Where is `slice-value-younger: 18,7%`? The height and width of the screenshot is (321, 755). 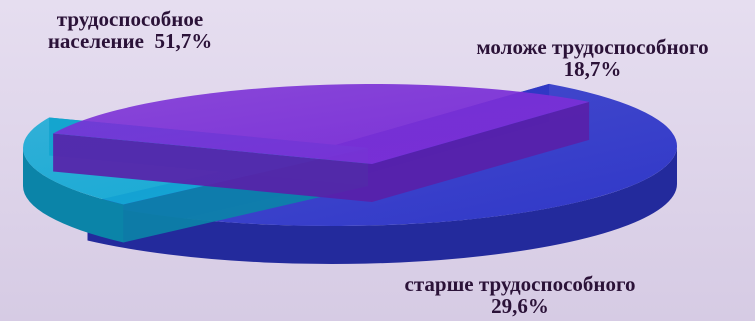
slice-value-younger: 18,7% is located at coordinates (592, 69).